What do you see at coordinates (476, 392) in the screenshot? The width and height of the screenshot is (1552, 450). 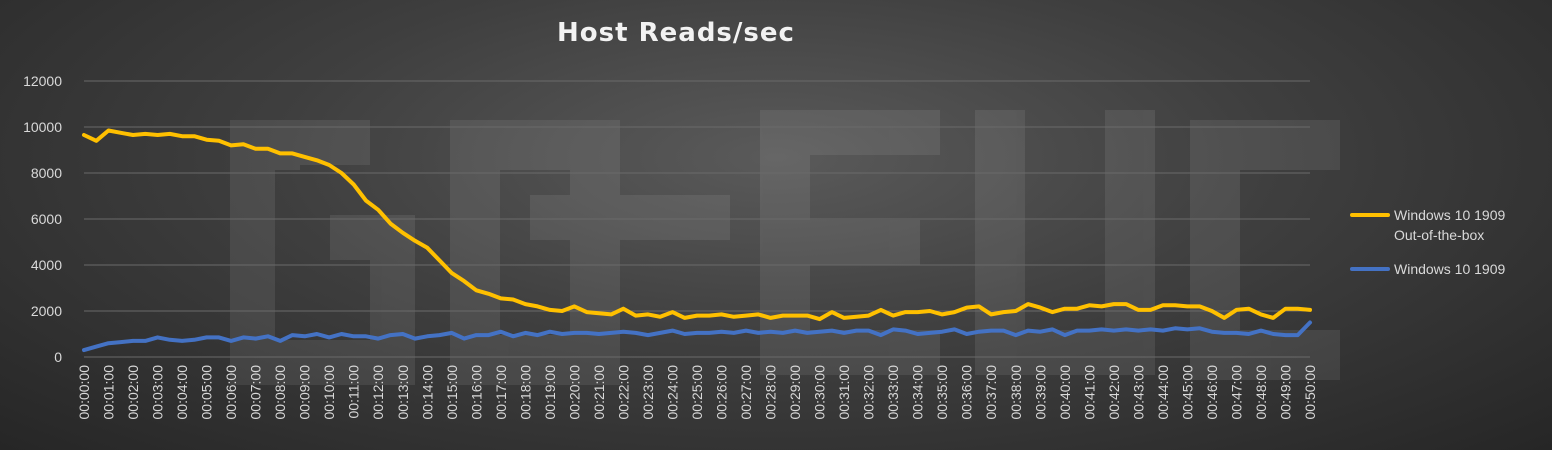 I see `x-tick-label: 00:16:00` at bounding box center [476, 392].